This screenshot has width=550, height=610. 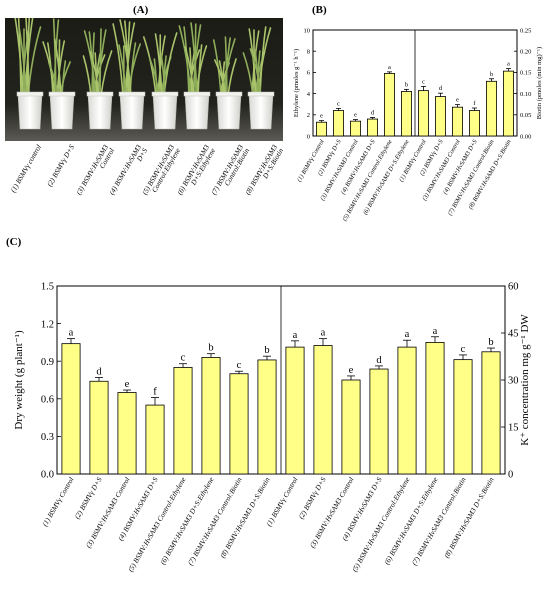 What do you see at coordinates (47, 475) in the screenshot?
I see `y-left-tick-label: 0.0` at bounding box center [47, 475].